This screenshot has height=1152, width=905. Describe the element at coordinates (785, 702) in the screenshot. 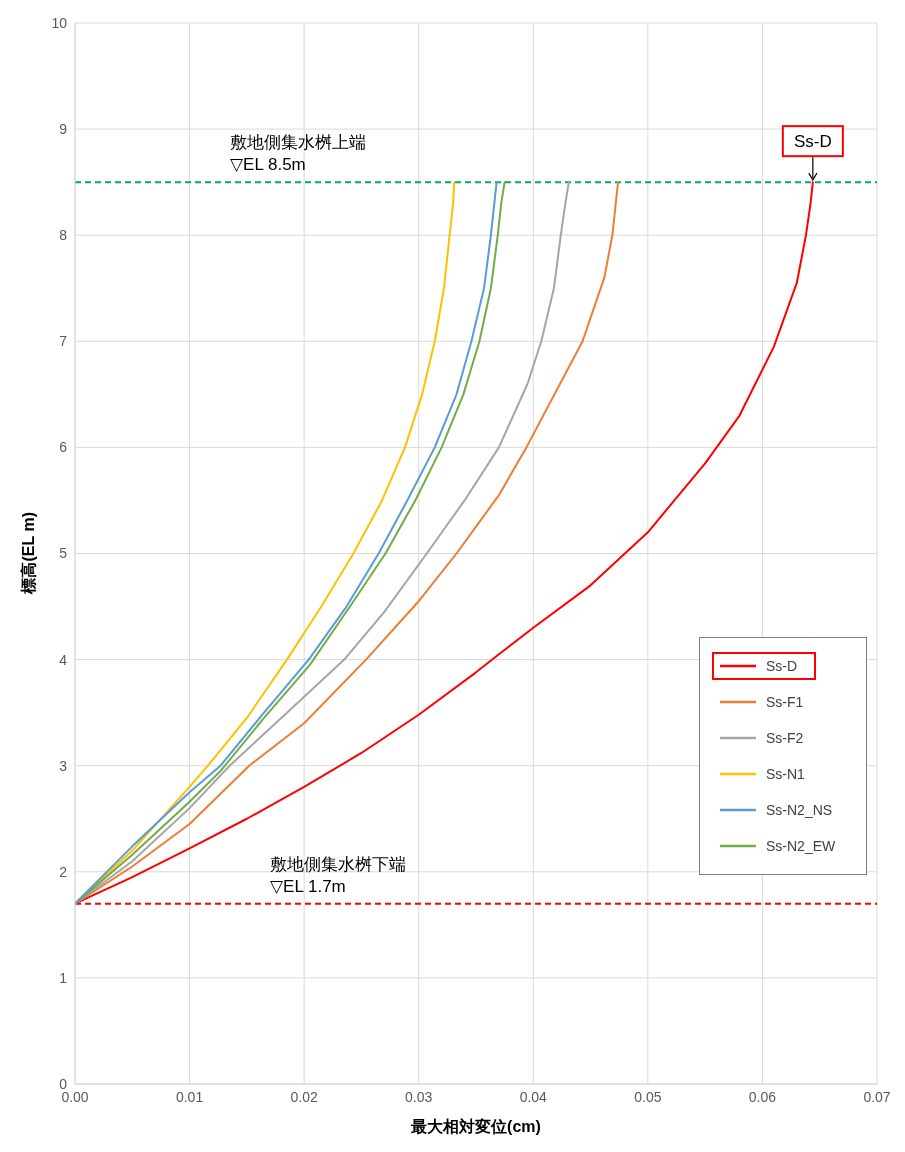

I see `legend-label: Ss-F1` at that location.